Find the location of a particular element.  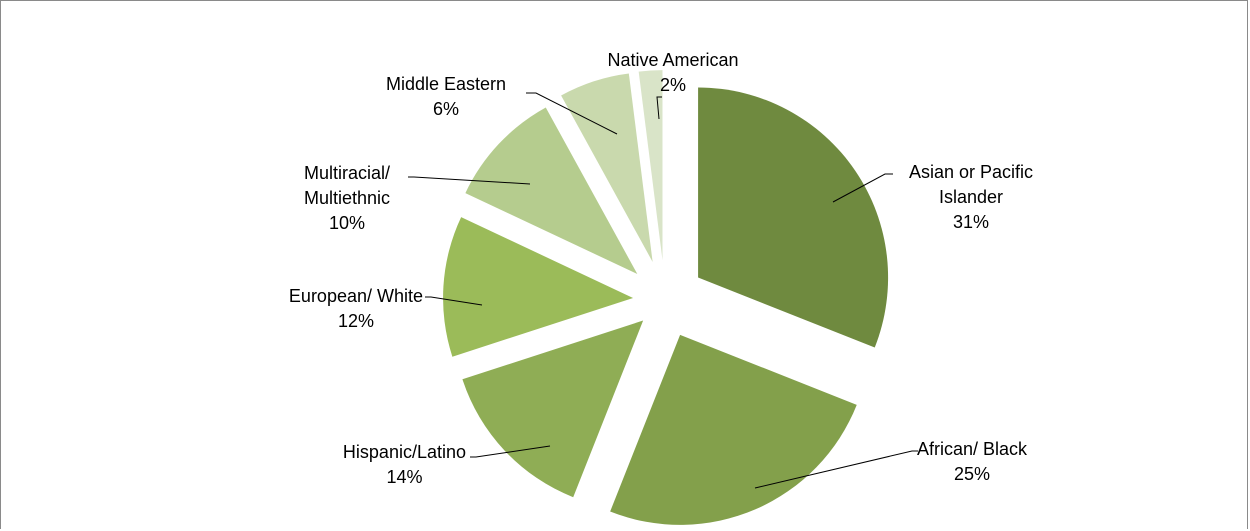

pie-slice-african-black is located at coordinates (733, 429).